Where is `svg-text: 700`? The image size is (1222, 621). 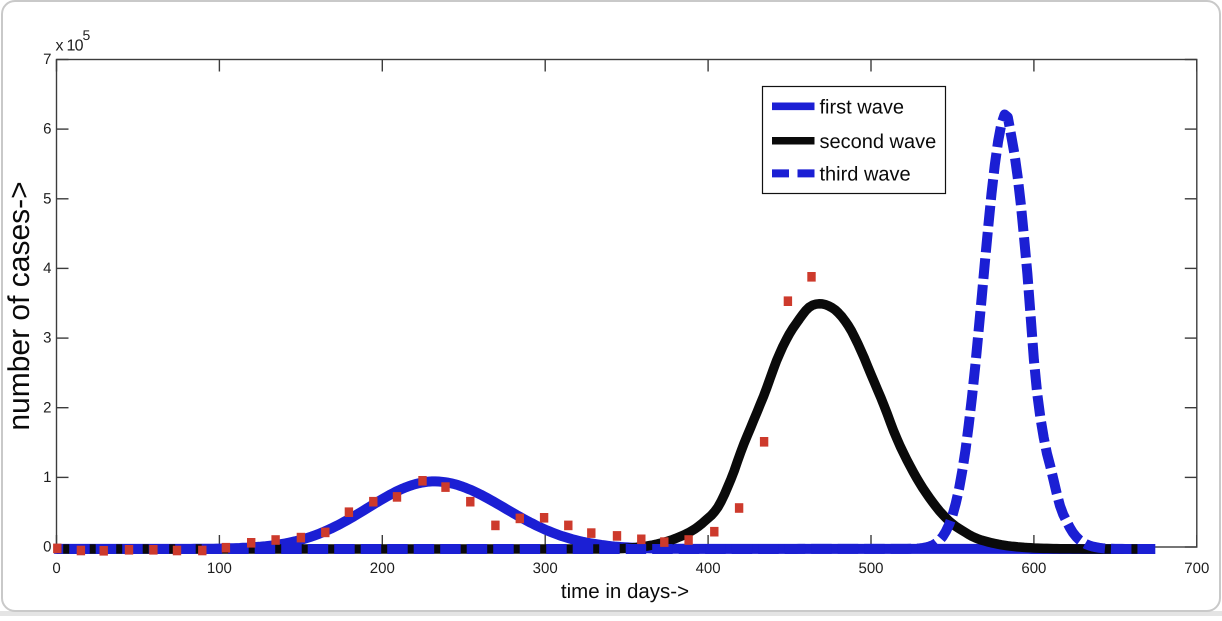
svg-text: 700 is located at coordinates (1196, 568).